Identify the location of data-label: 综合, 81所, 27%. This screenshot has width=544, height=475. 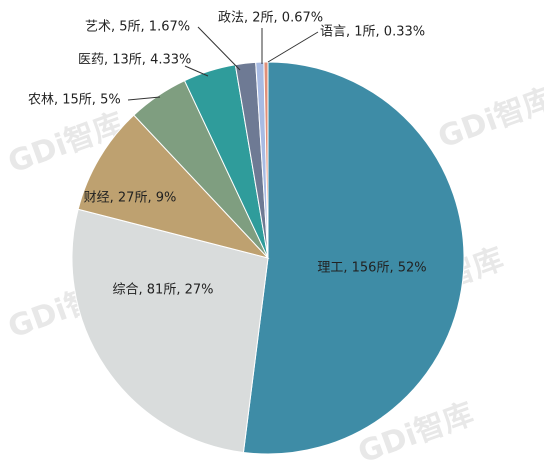
(163, 290).